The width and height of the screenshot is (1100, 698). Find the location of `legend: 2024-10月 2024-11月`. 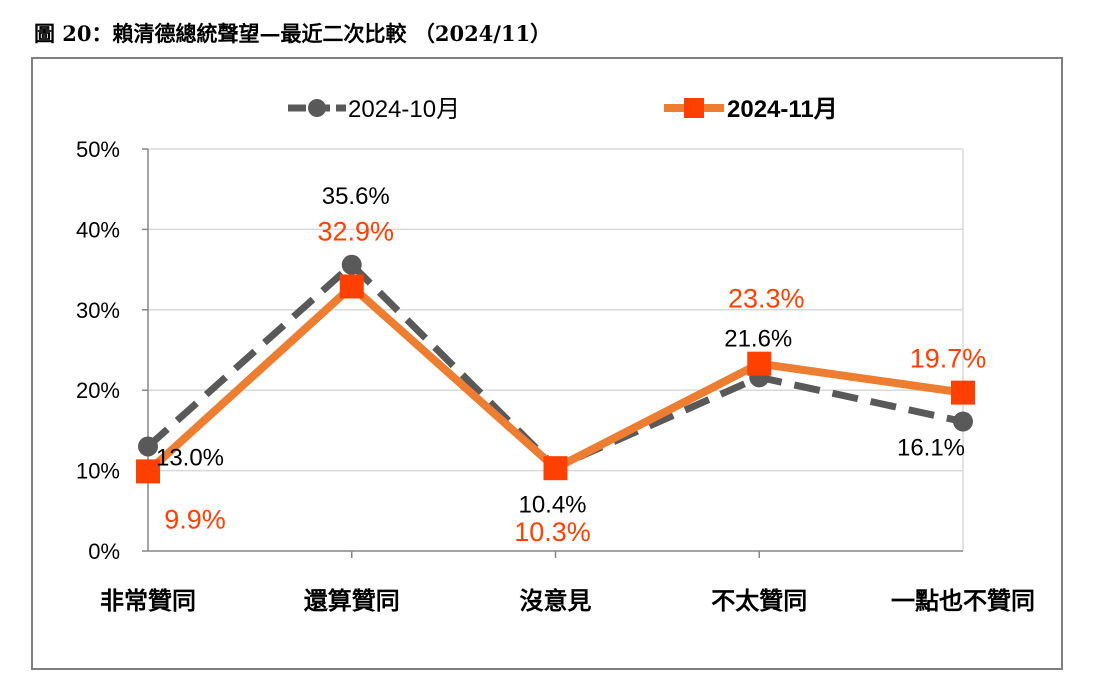

legend: 2024-10月 2024-11月 is located at coordinates (563, 109).